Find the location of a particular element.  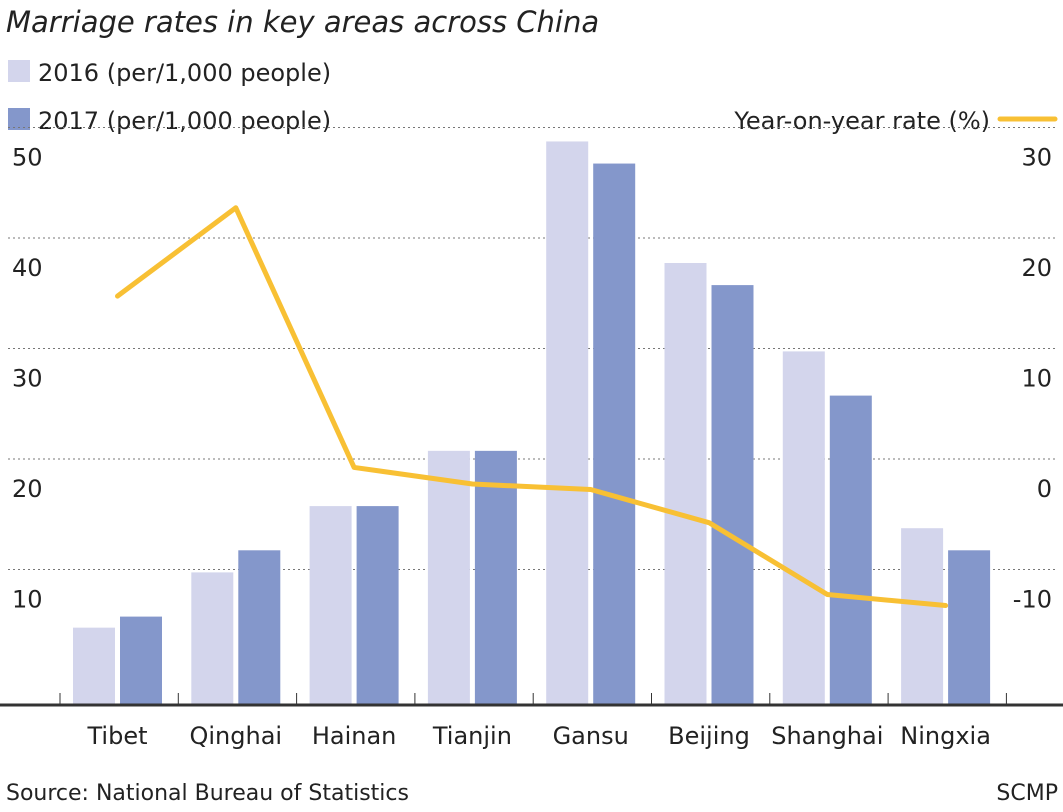

x-tick-label: Tianjin is located at coordinates (472, 736).